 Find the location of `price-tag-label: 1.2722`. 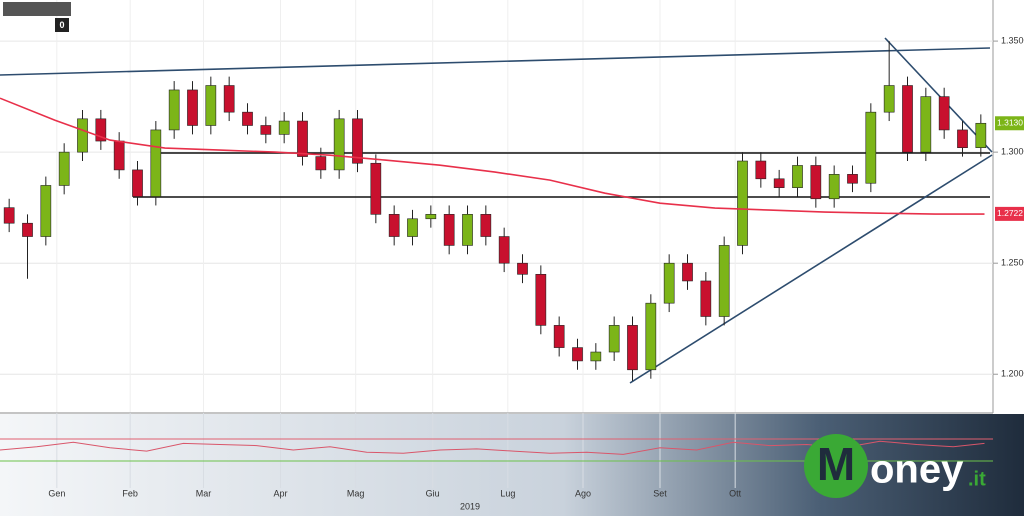

price-tag-label: 1.2722 is located at coordinates (1010, 213).